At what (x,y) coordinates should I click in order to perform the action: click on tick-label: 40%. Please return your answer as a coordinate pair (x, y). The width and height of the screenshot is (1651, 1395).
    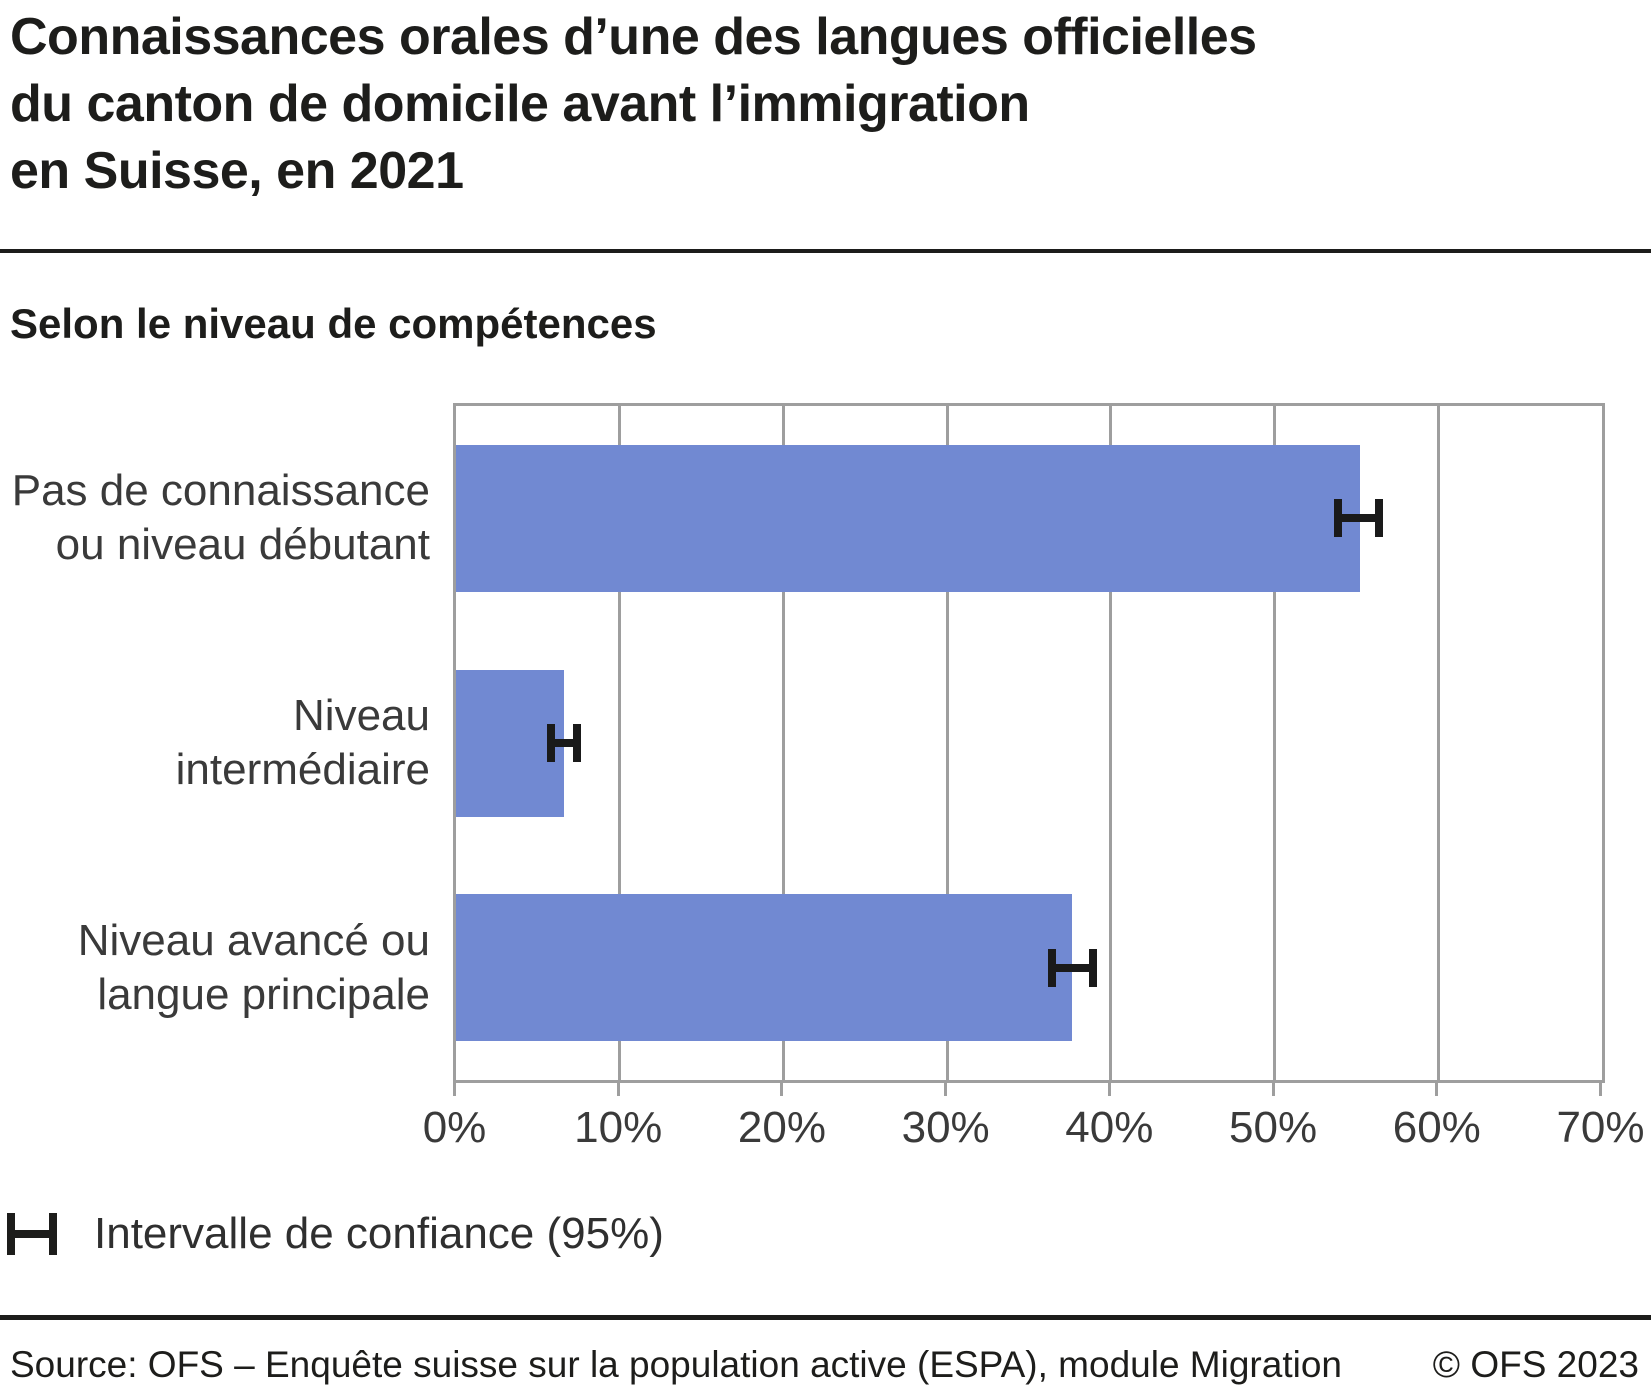
    Looking at the image, I should click on (1109, 1127).